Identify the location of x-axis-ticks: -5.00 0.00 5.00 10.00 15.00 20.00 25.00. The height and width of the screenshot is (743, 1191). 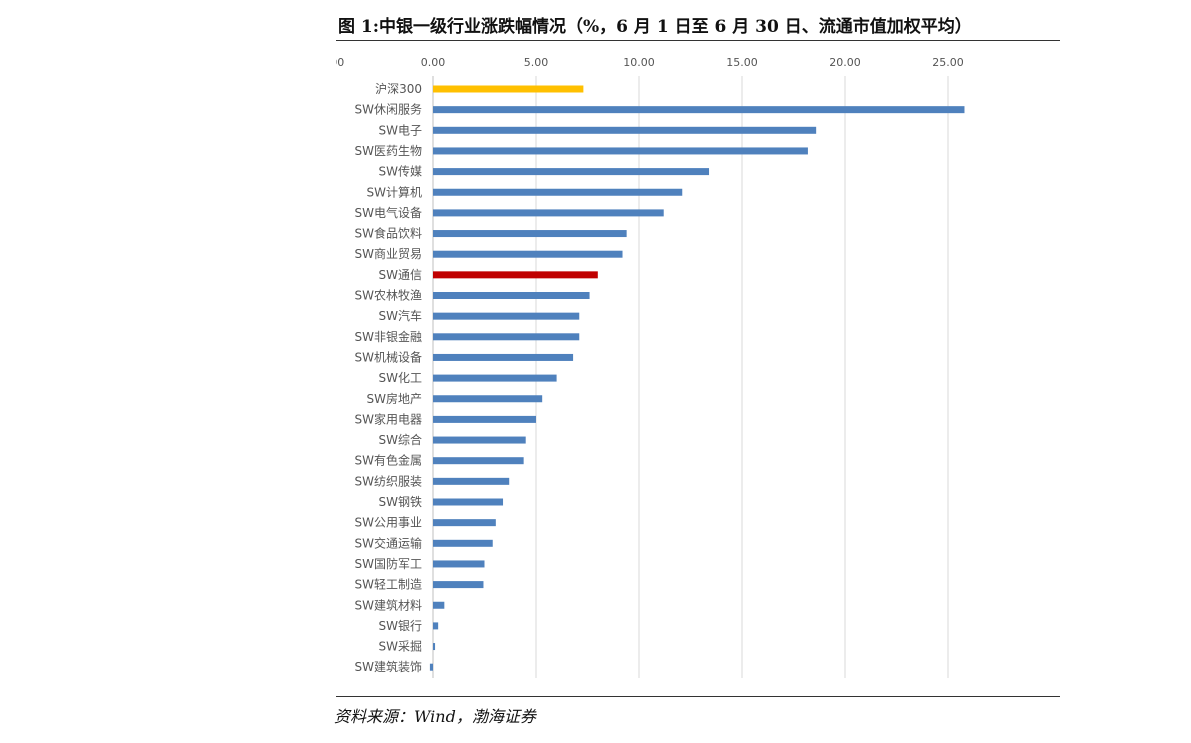
(650, 62).